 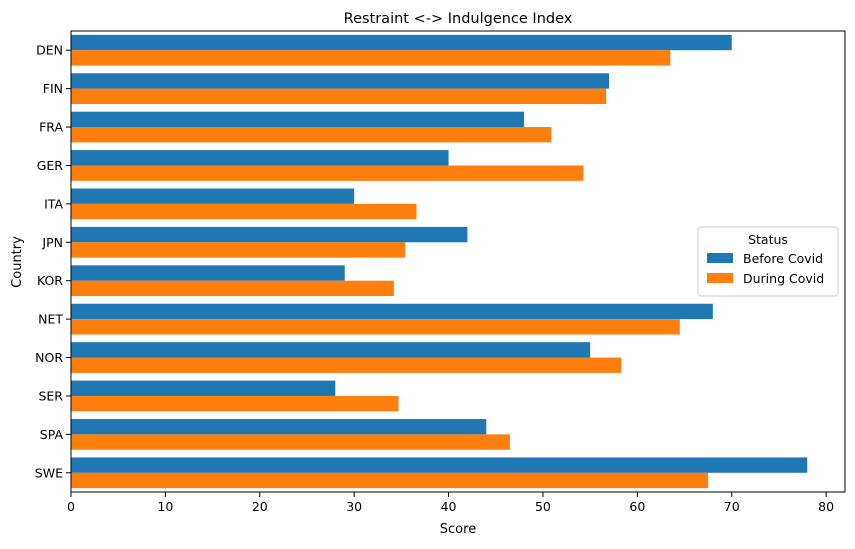 What do you see at coordinates (298, 119) in the screenshot?
I see `bar-fra-before-covid` at bounding box center [298, 119].